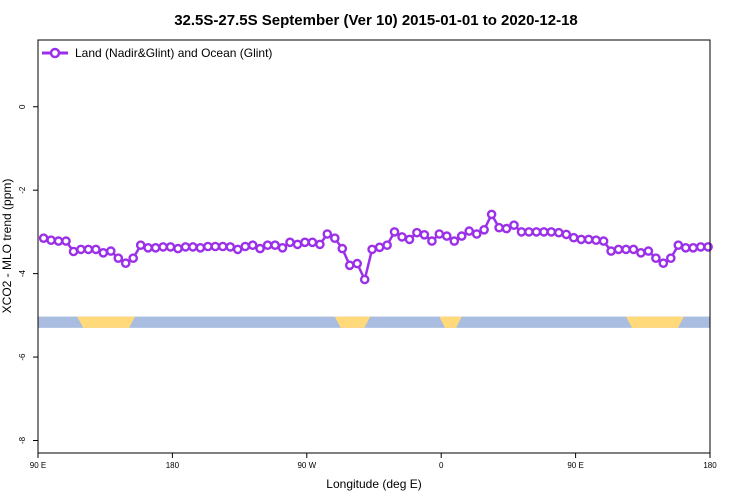  Describe the element at coordinates (173, 53) in the screenshot. I see `legend-entry: Land (Nadir&Glint) and Ocean (Glint)` at that location.